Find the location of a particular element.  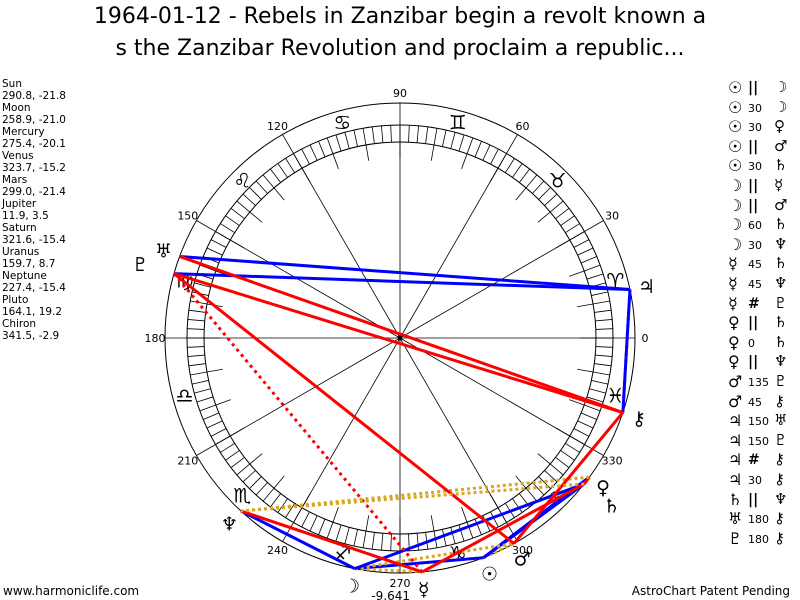

zodiac-sign-icon: ♌ is located at coordinates (242, 180).